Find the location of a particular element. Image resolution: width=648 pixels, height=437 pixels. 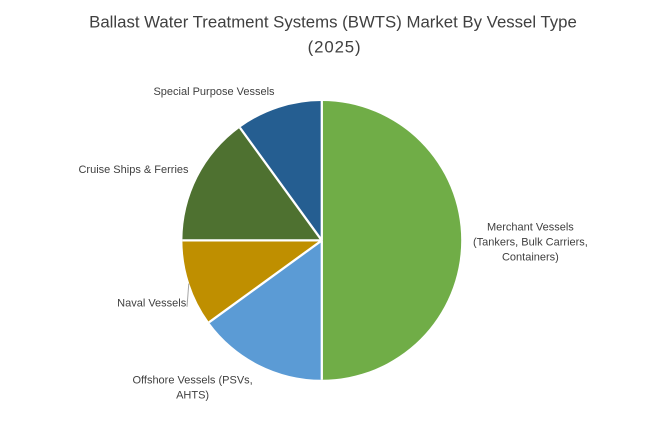

svg-text: Naval Vessels is located at coordinates (152, 304).